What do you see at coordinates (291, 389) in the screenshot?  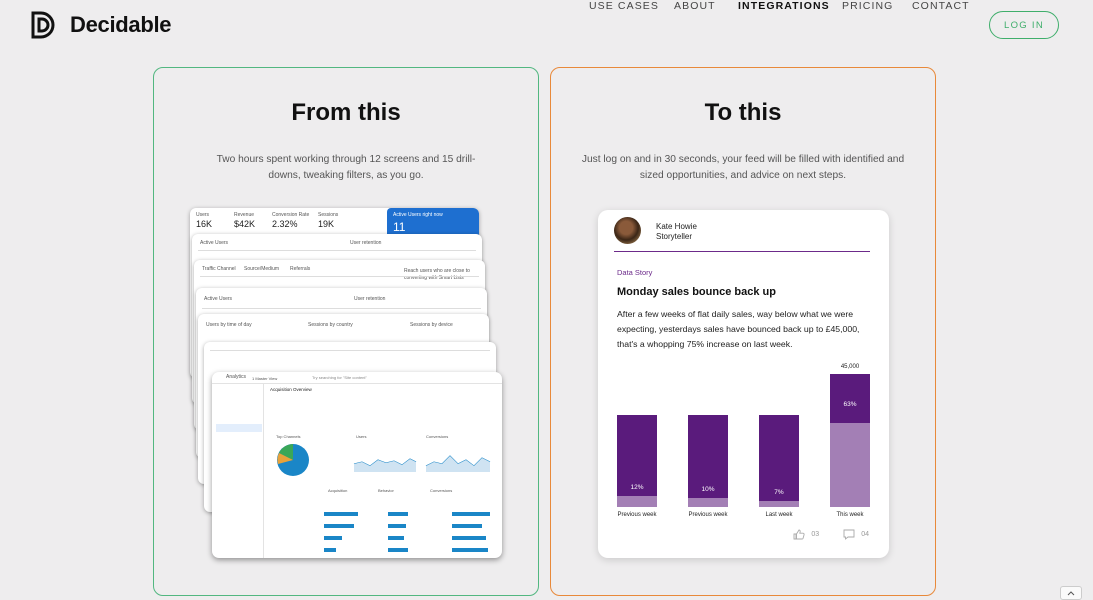 I see `acquisition-overview-title: Acquisition Overview` at bounding box center [291, 389].